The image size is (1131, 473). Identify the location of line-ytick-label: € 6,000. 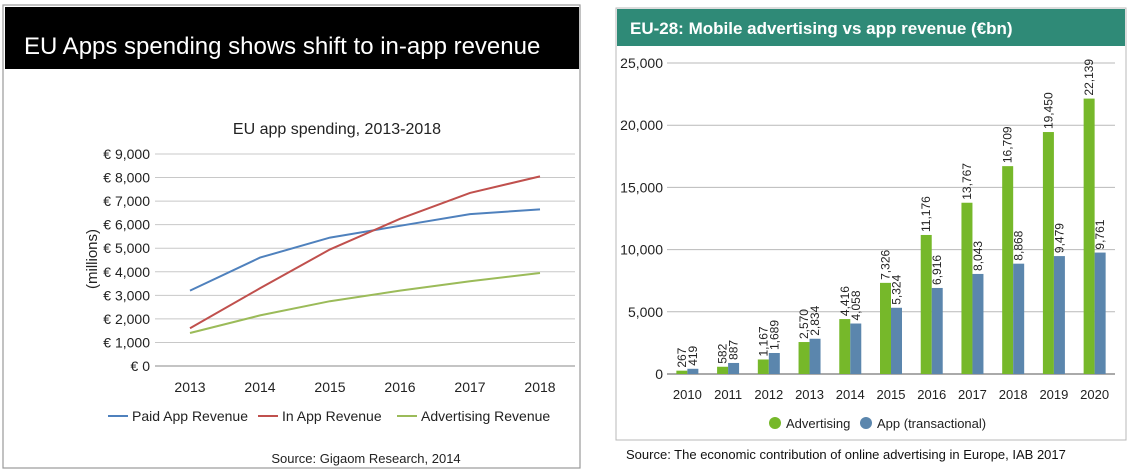
(126, 225).